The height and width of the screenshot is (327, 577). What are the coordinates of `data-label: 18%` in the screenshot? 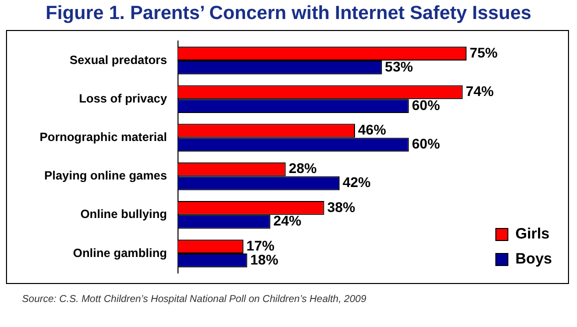 It's located at (264, 259).